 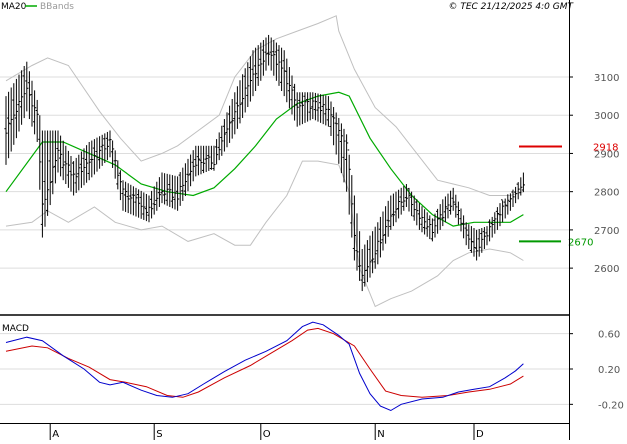 What do you see at coordinates (606, 269) in the screenshot?
I see `price-tick-label: 2600` at bounding box center [606, 269].